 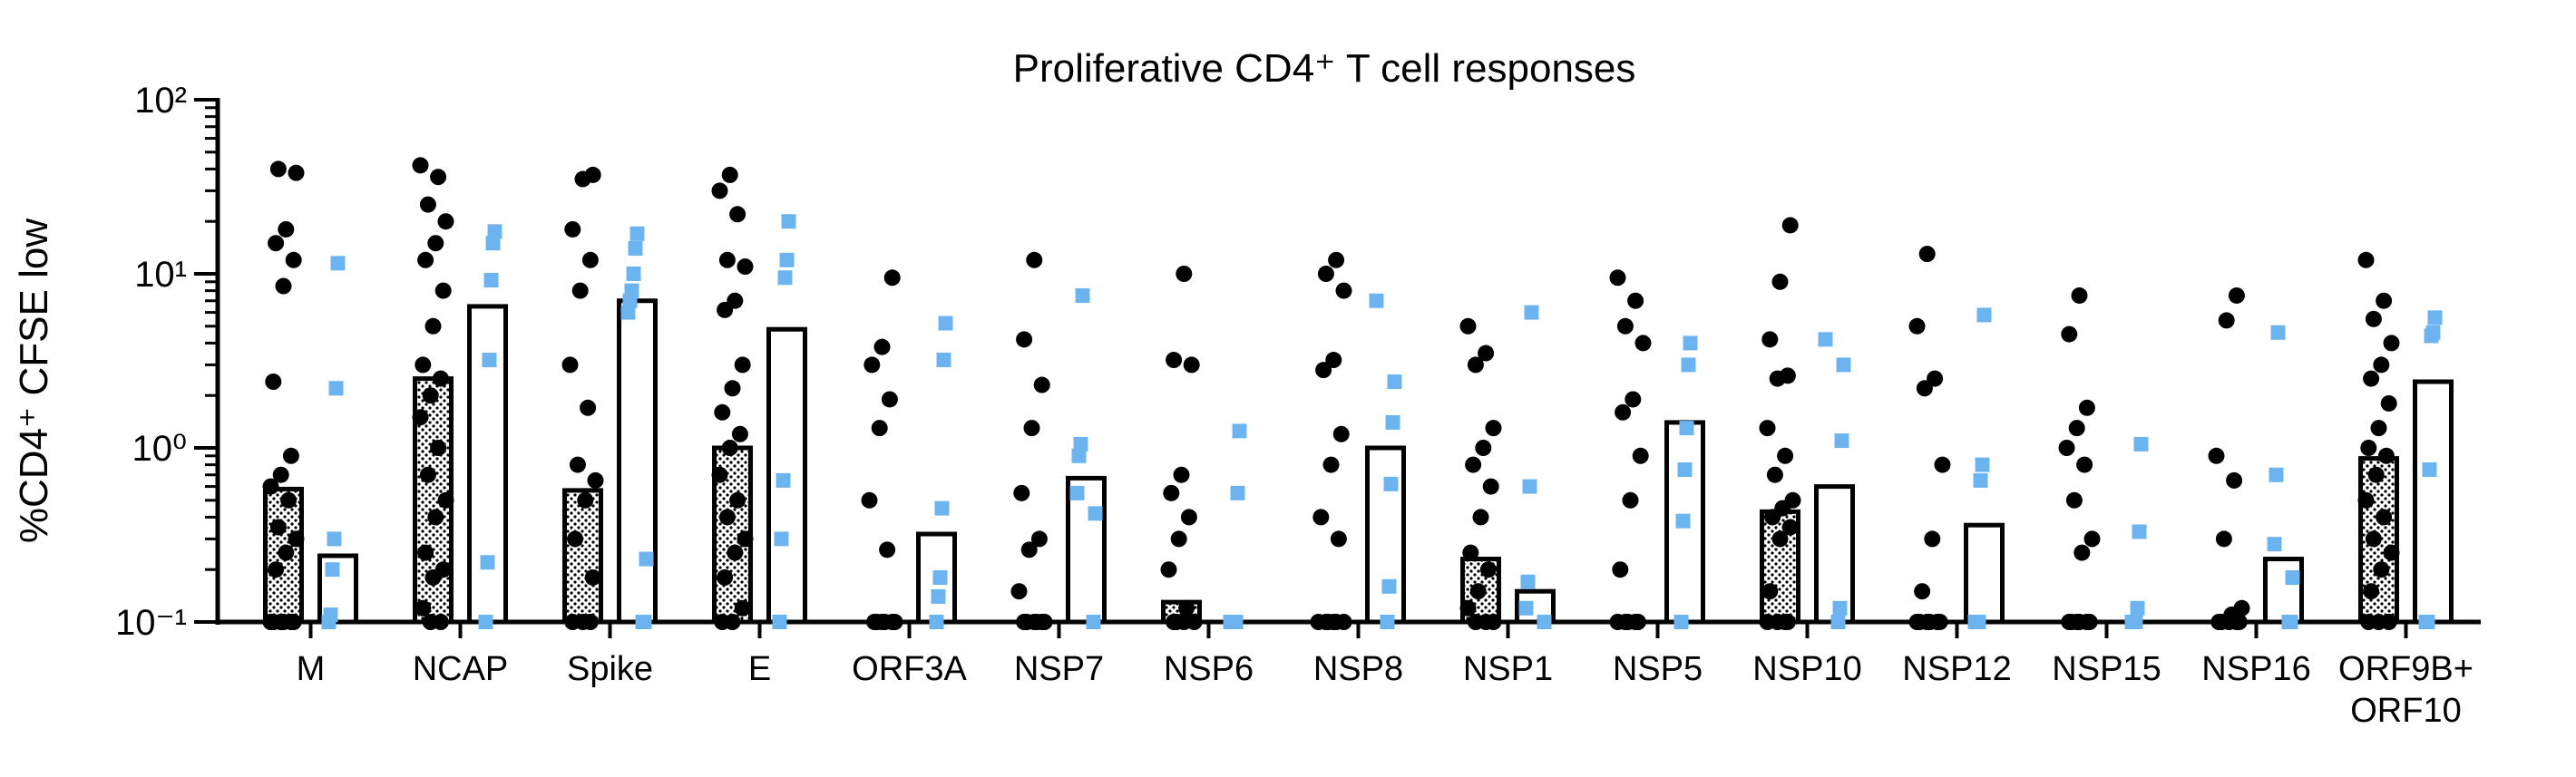 What do you see at coordinates (1209, 669) in the screenshot?
I see `x-tick-label: NSP6` at bounding box center [1209, 669].